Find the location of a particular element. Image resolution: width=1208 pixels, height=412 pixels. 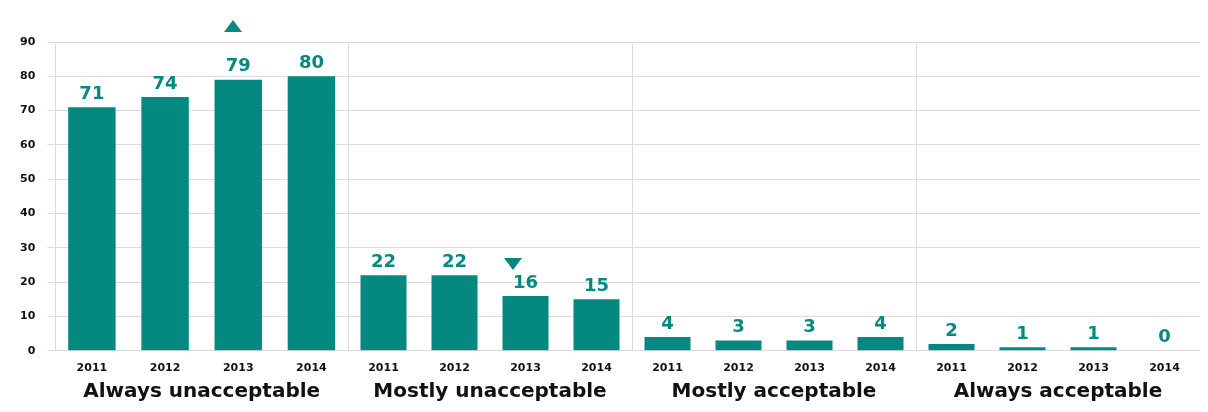

y-tick-label: 50 is located at coordinates (28, 179).